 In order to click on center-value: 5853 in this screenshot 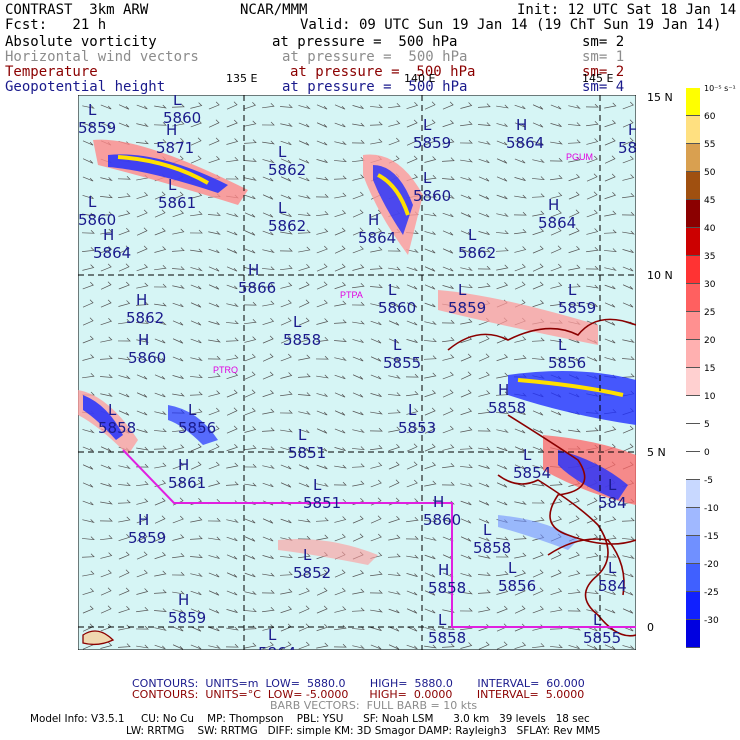, I will do `click(417, 428)`.